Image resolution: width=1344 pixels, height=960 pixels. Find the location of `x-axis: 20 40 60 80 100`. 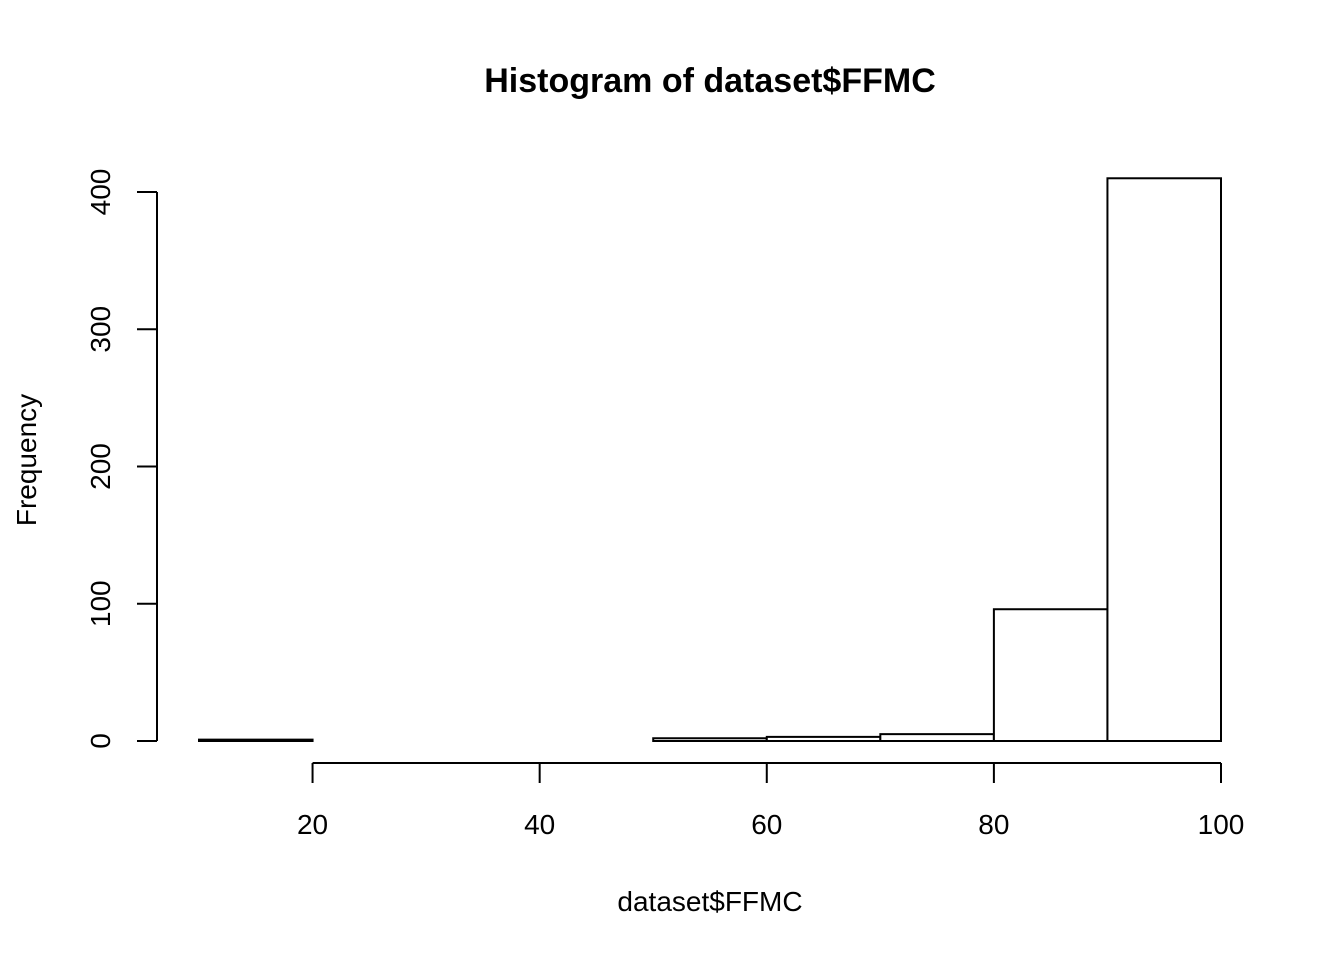

x-axis: 20 40 60 80 100 is located at coordinates (771, 801).